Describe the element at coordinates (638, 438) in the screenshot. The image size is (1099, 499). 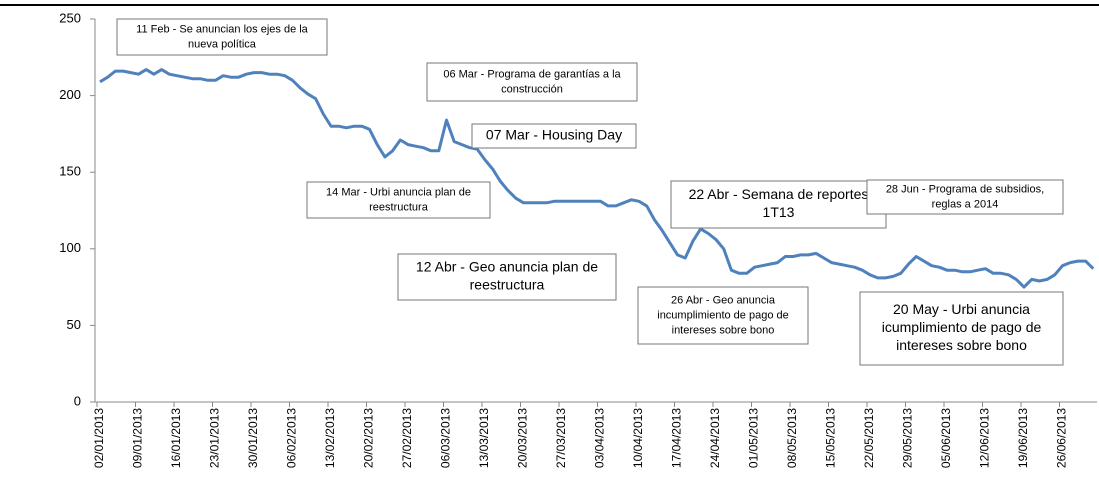
I see `x-tick-label: 10/04/2013` at that location.